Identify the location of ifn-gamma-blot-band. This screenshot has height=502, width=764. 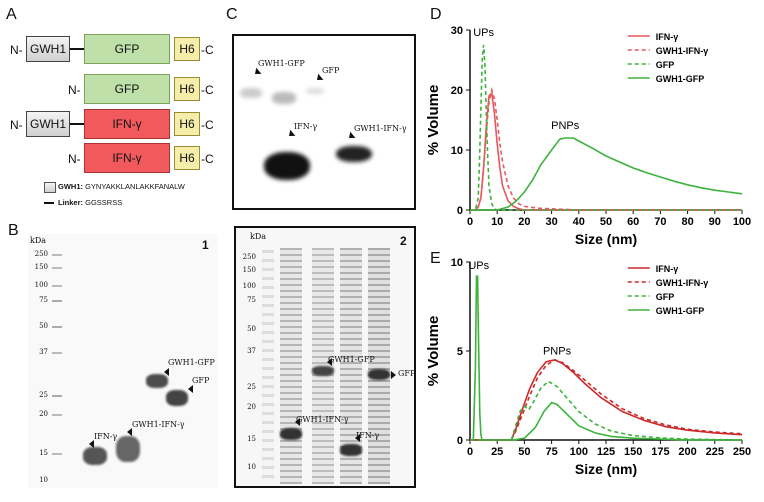
(287, 166).